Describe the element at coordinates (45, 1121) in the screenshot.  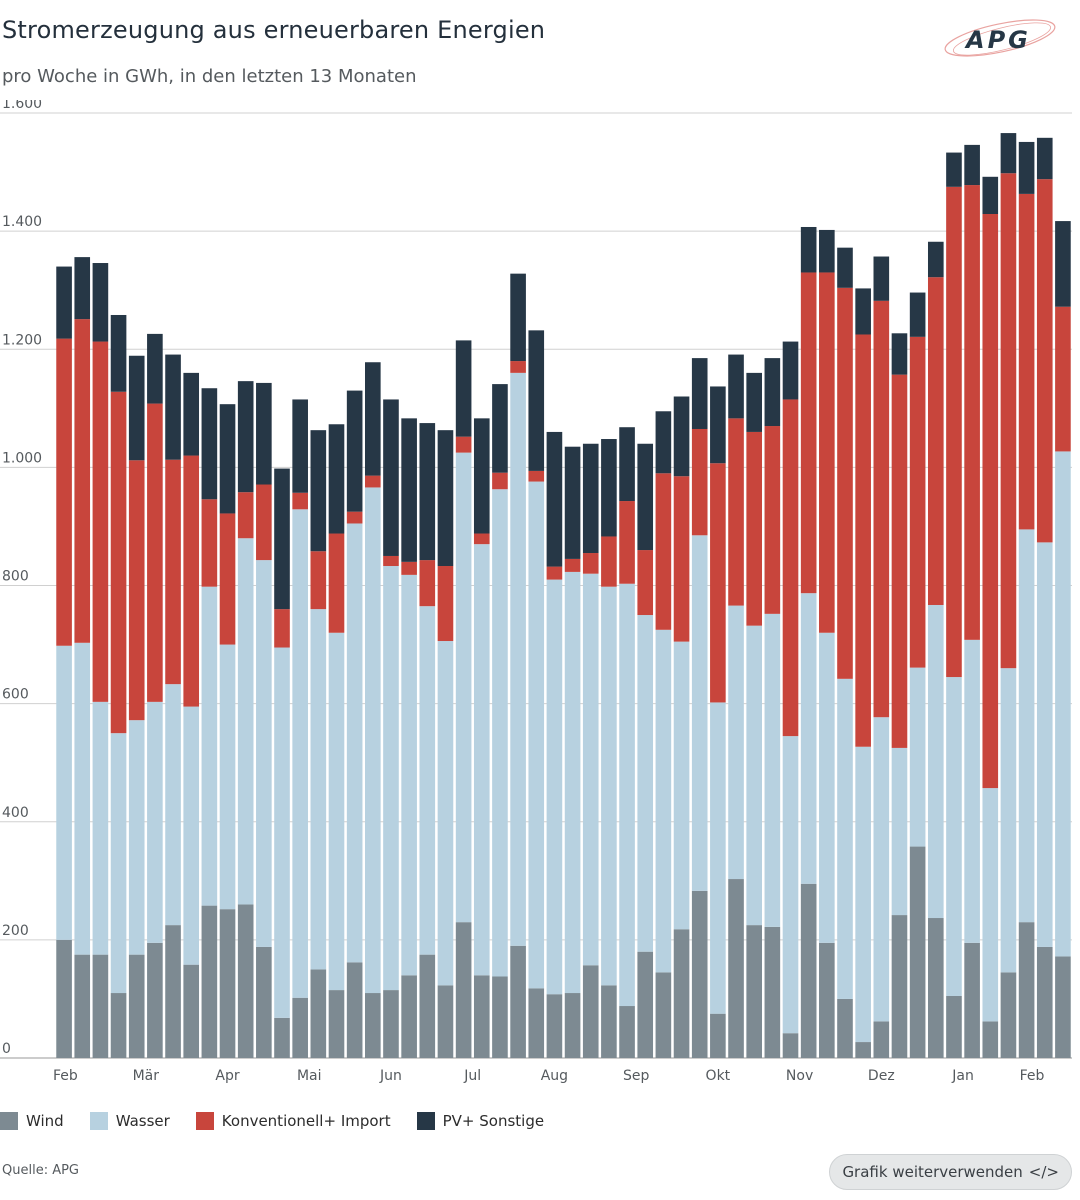
I see `legend-label: Wind` at that location.